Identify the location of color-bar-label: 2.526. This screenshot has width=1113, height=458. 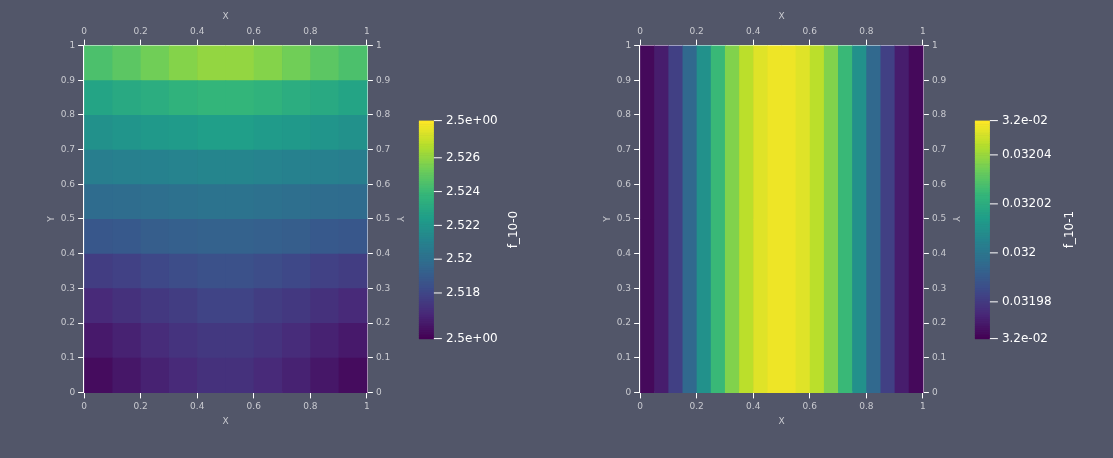
(463, 156).